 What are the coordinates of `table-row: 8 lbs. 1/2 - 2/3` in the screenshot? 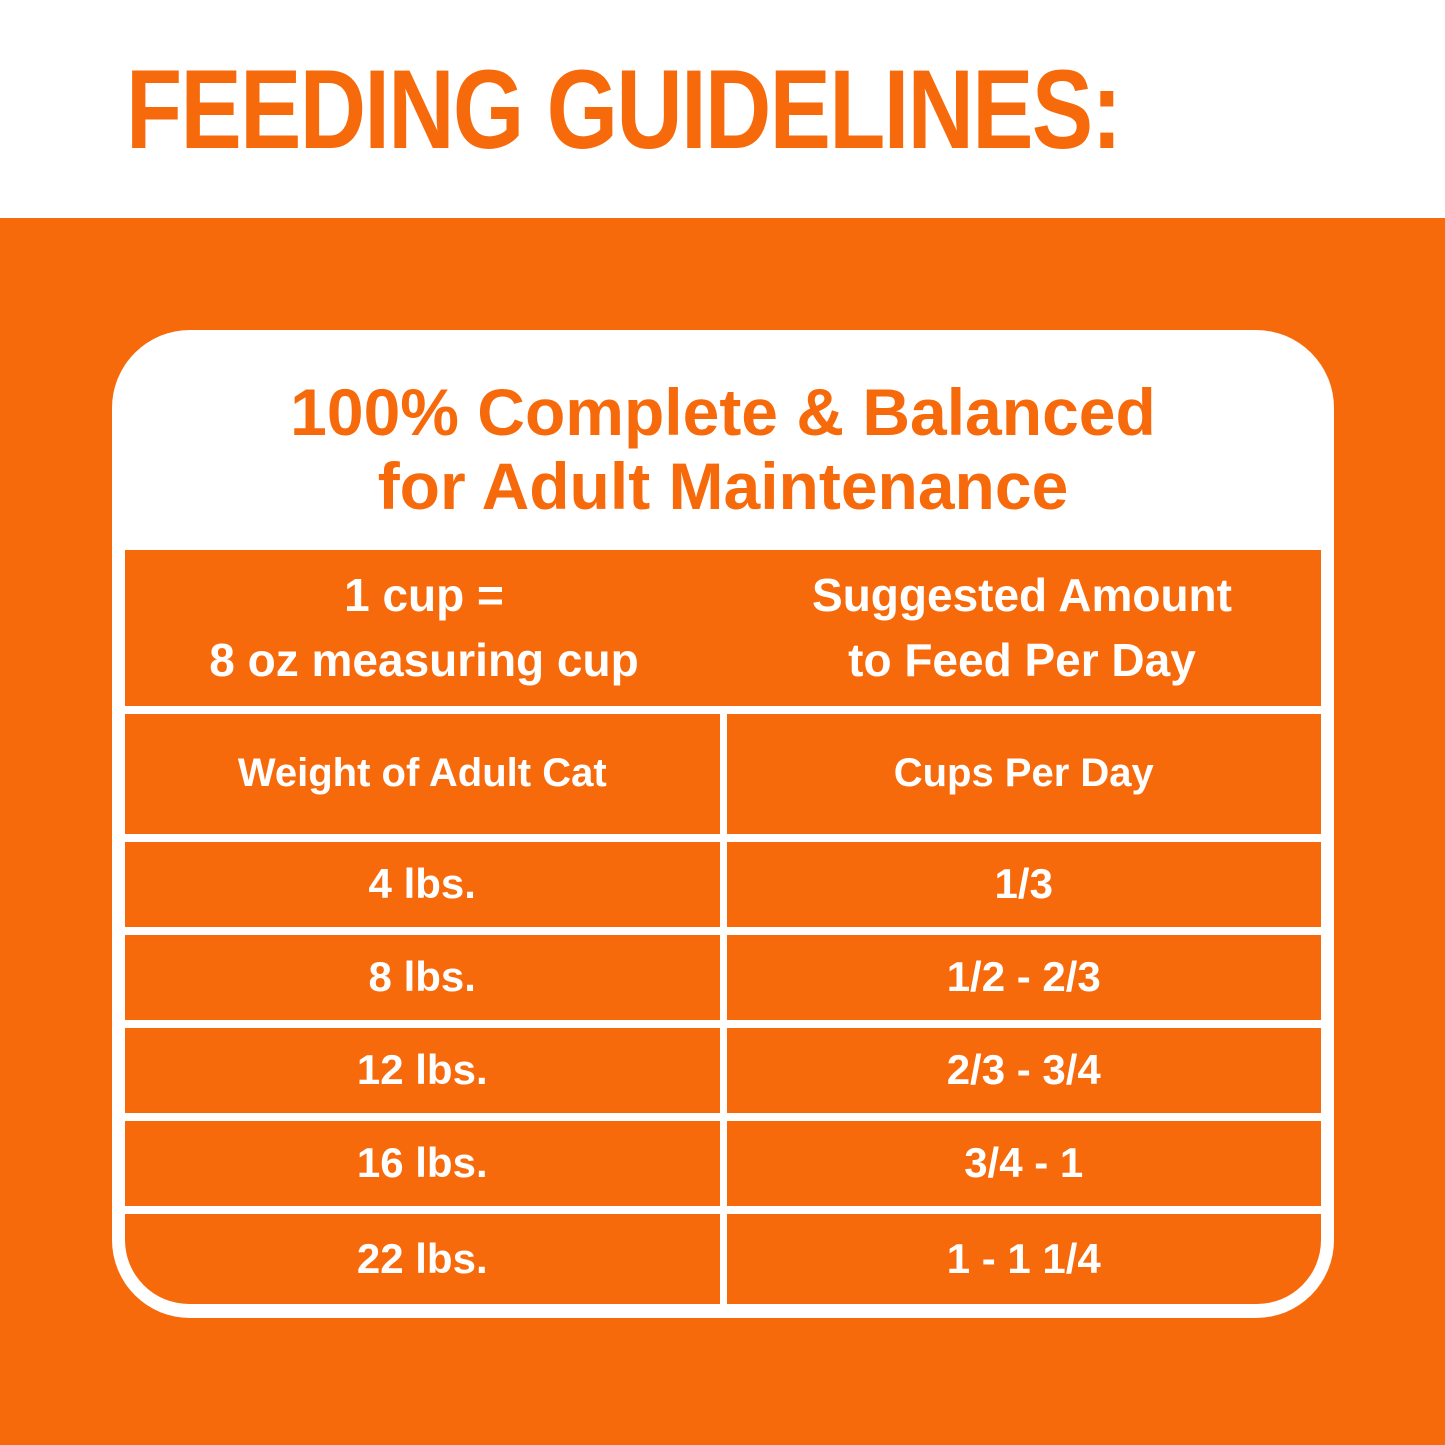 It's located at (723, 977).